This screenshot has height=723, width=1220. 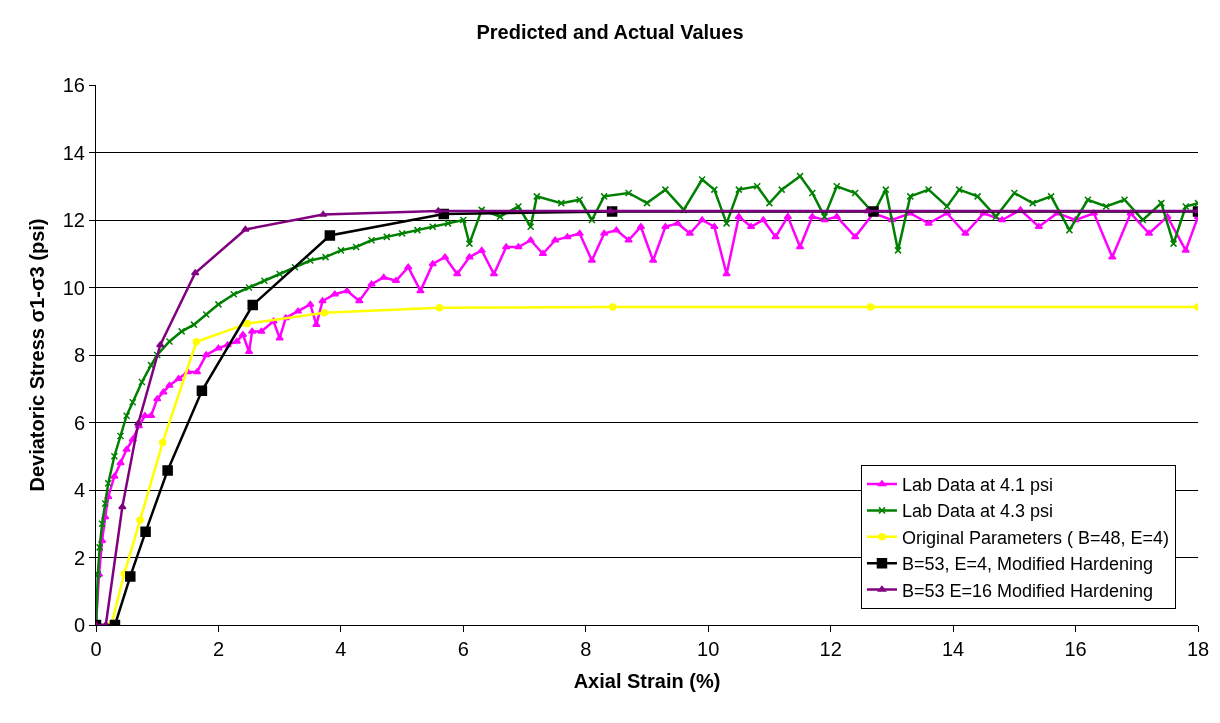 What do you see at coordinates (218, 649) in the screenshot?
I see `x-tick-label: 2` at bounding box center [218, 649].